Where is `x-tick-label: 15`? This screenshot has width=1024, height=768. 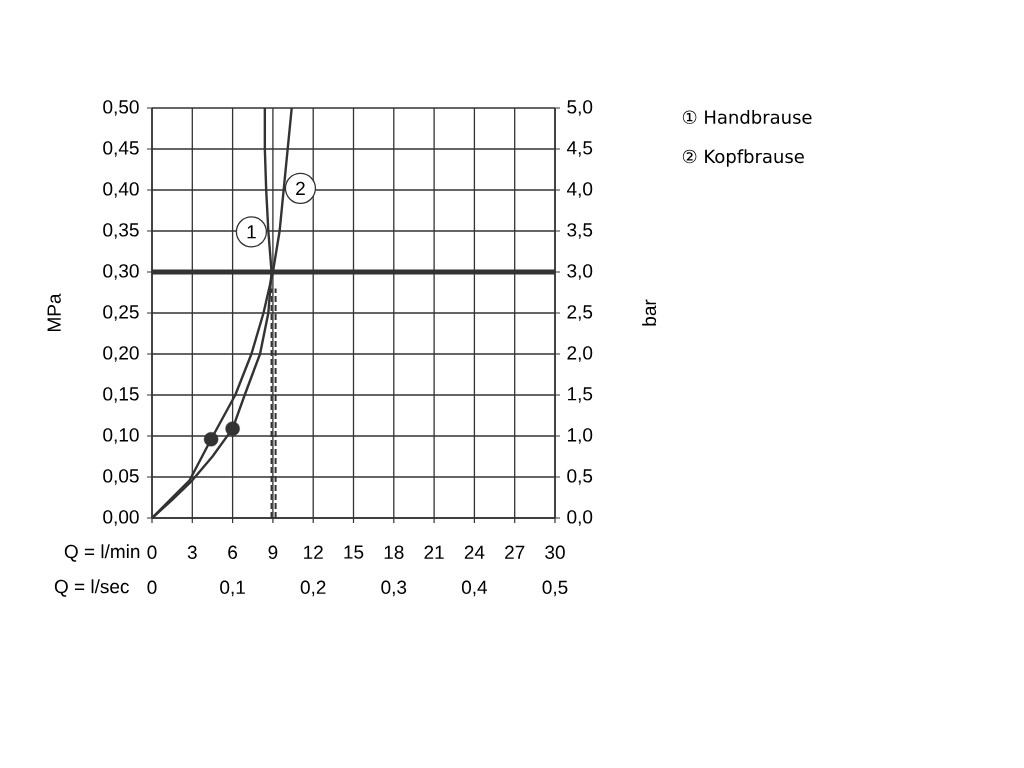 x-tick-label: 15 is located at coordinates (354, 552).